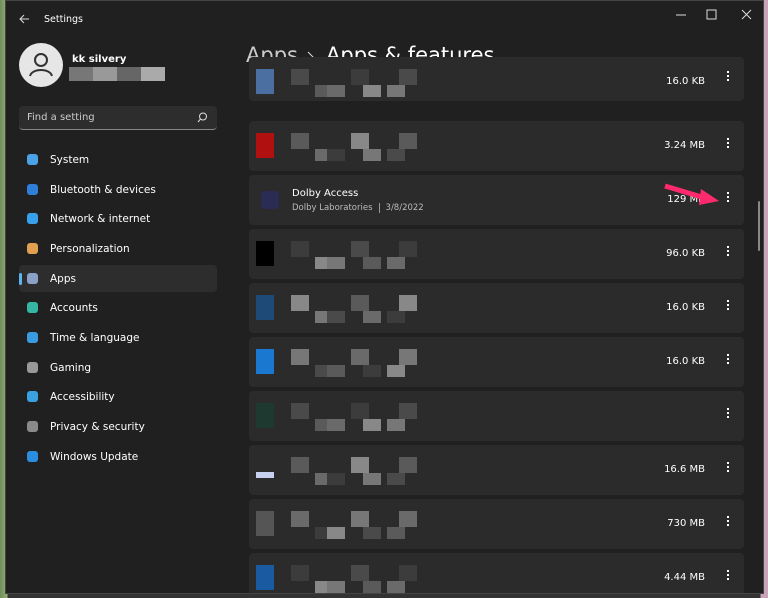  Describe the element at coordinates (118, 118) in the screenshot. I see `search-box: Find a setting` at that location.